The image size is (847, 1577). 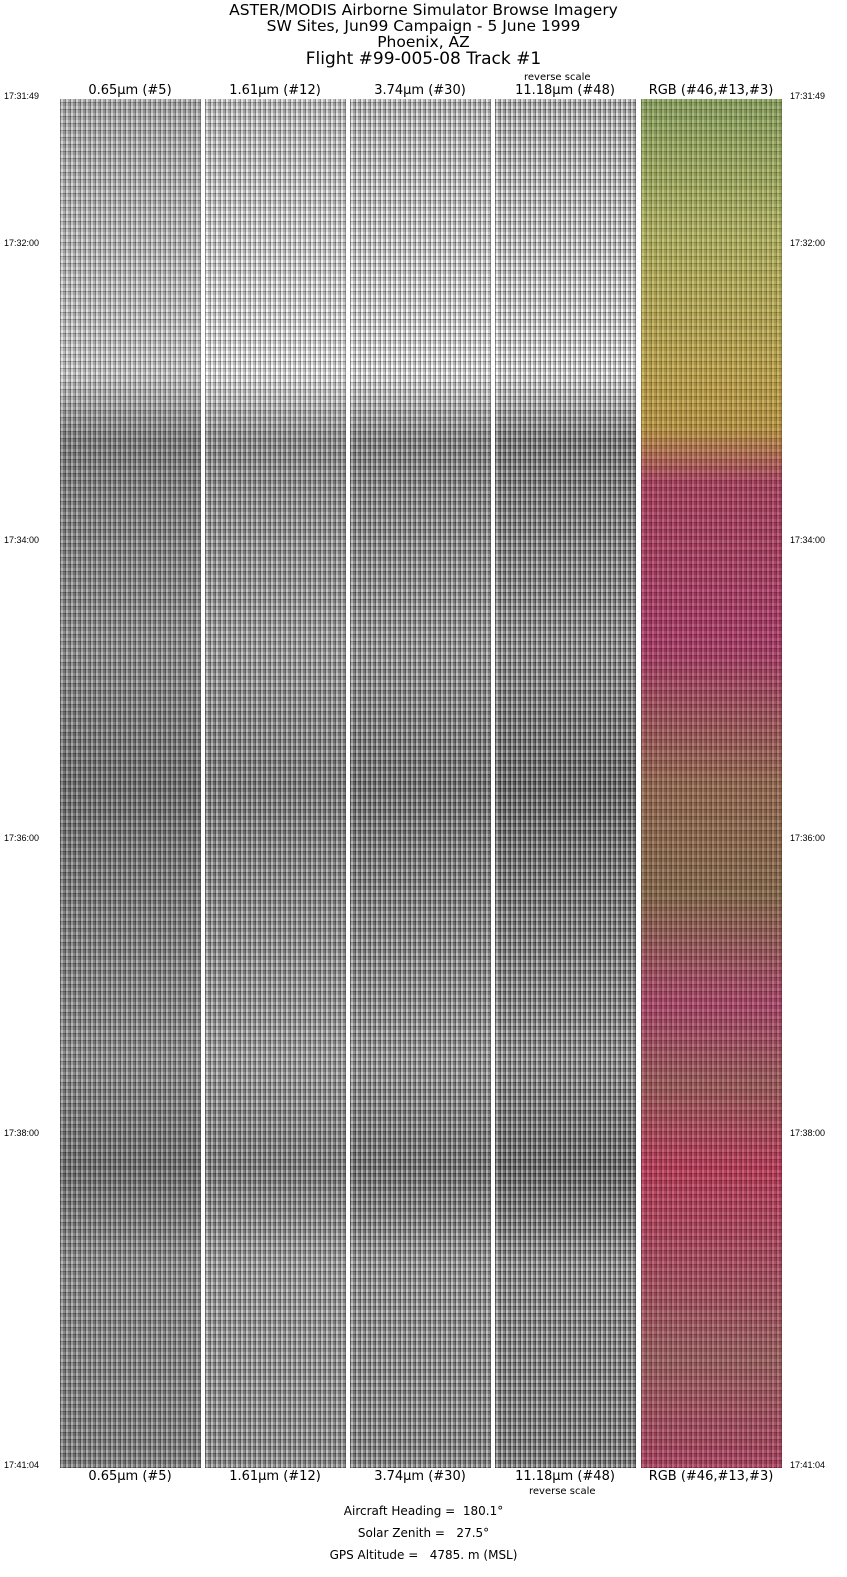 I want to click on time-right-3: 17:34:00, so click(x=808, y=540).